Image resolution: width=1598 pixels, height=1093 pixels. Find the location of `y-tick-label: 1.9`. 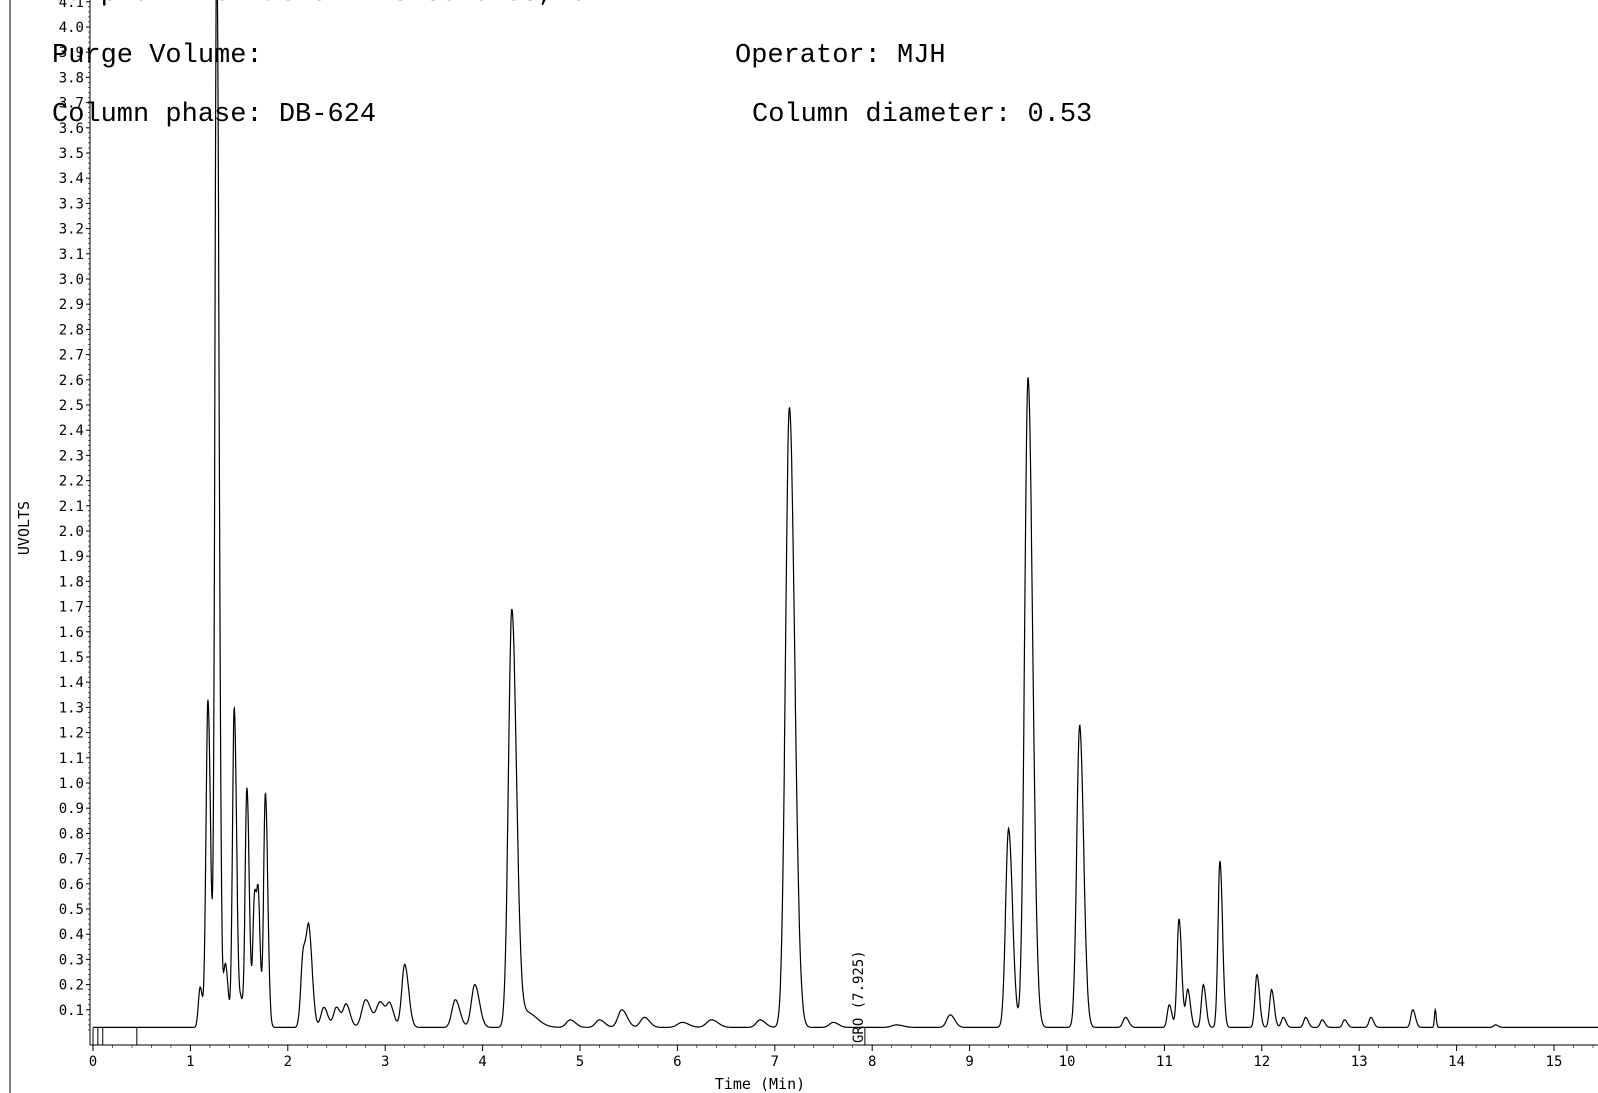

y-tick-label: 1.9 is located at coordinates (71, 557).